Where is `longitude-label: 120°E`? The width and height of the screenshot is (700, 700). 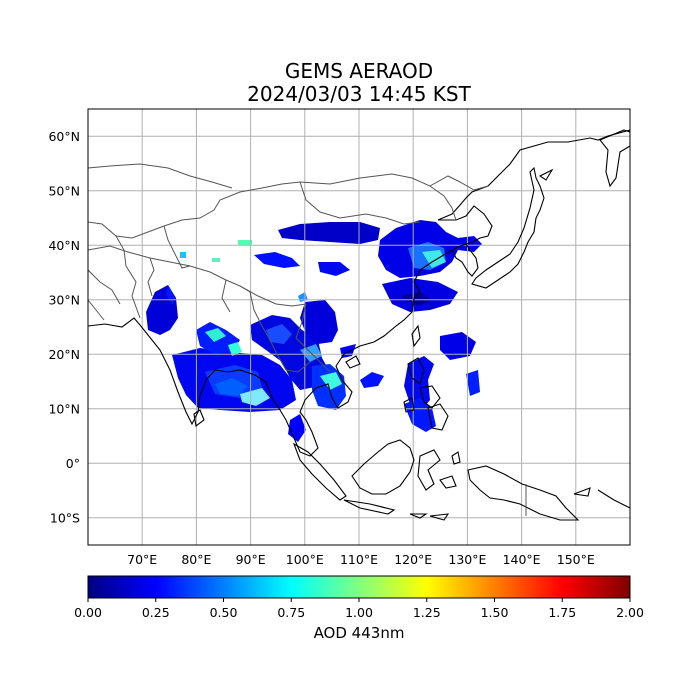 longitude-label: 120°E is located at coordinates (413, 559).